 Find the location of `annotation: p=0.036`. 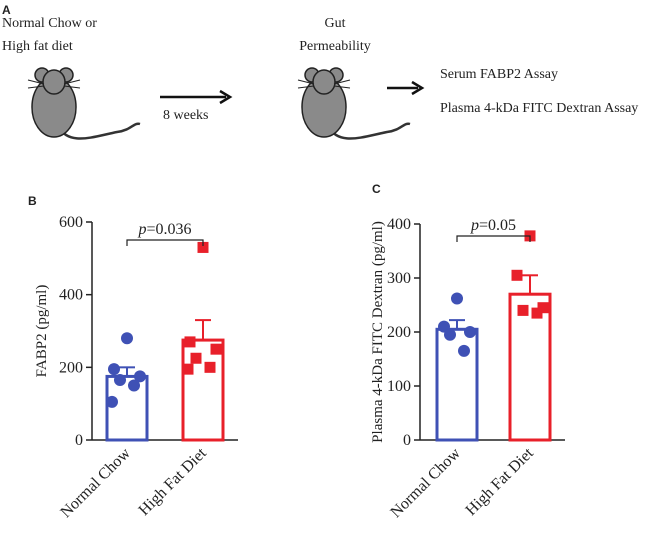

annotation: p=0.036 is located at coordinates (164, 229).